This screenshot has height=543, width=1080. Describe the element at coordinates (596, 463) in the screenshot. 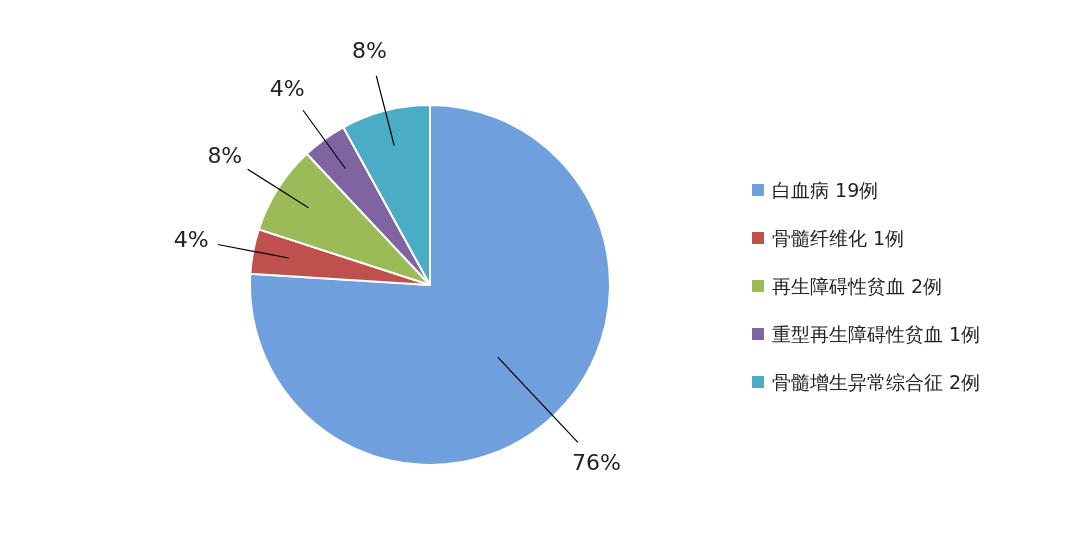

I see `data-label: 76%` at that location.